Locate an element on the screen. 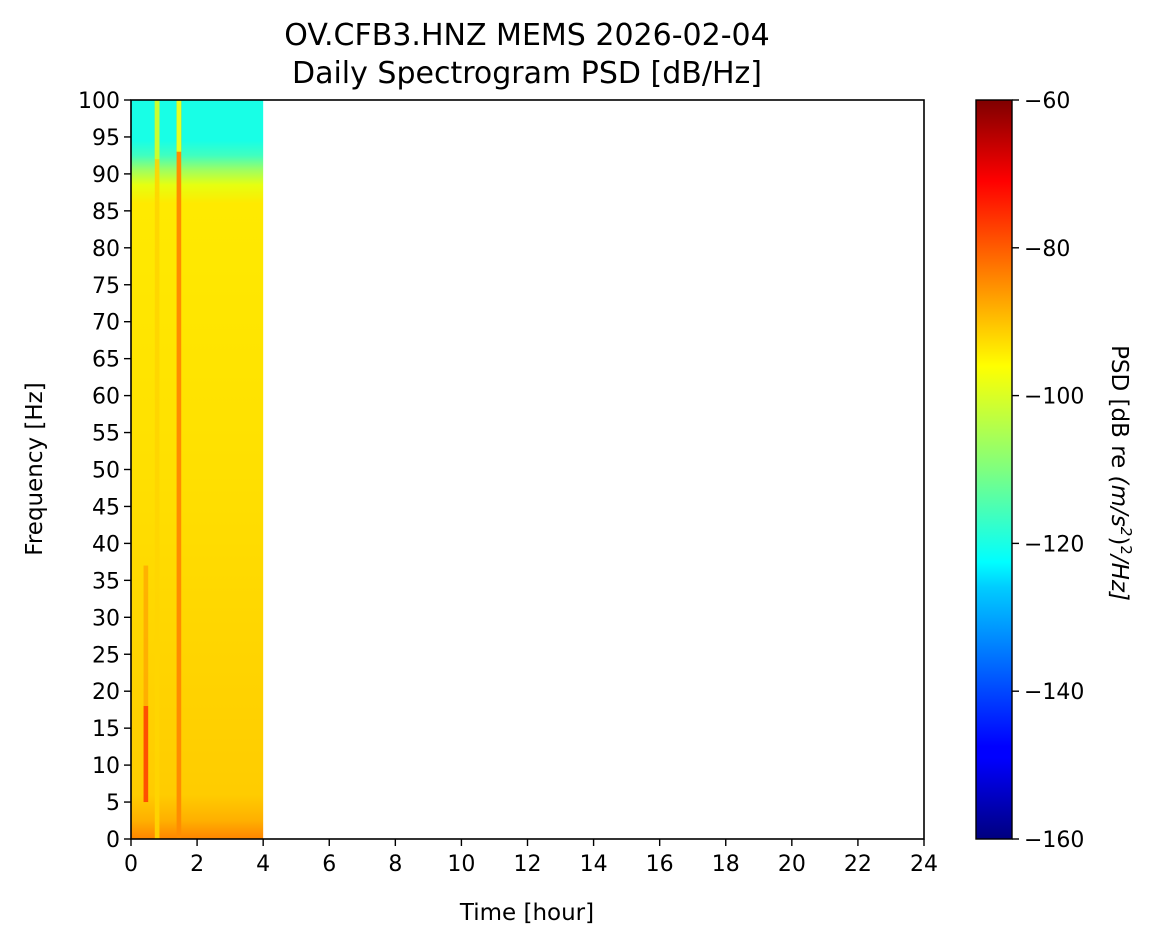 The image size is (1154, 946). y-tick-label: 60 is located at coordinates (106, 397).